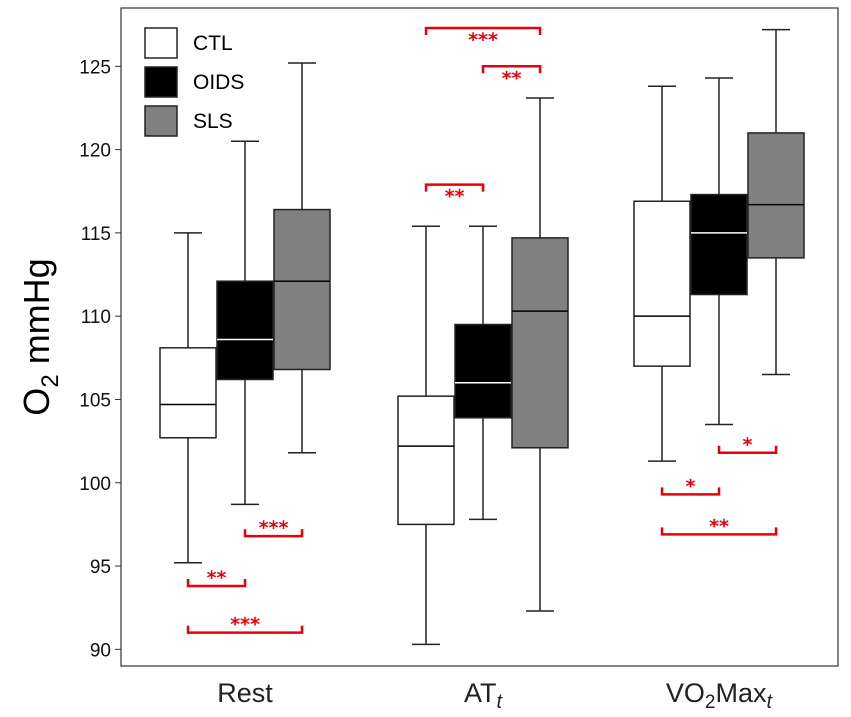 The width and height of the screenshot is (851, 717). I want to click on y-label-subscript: 2, so click(50, 380).